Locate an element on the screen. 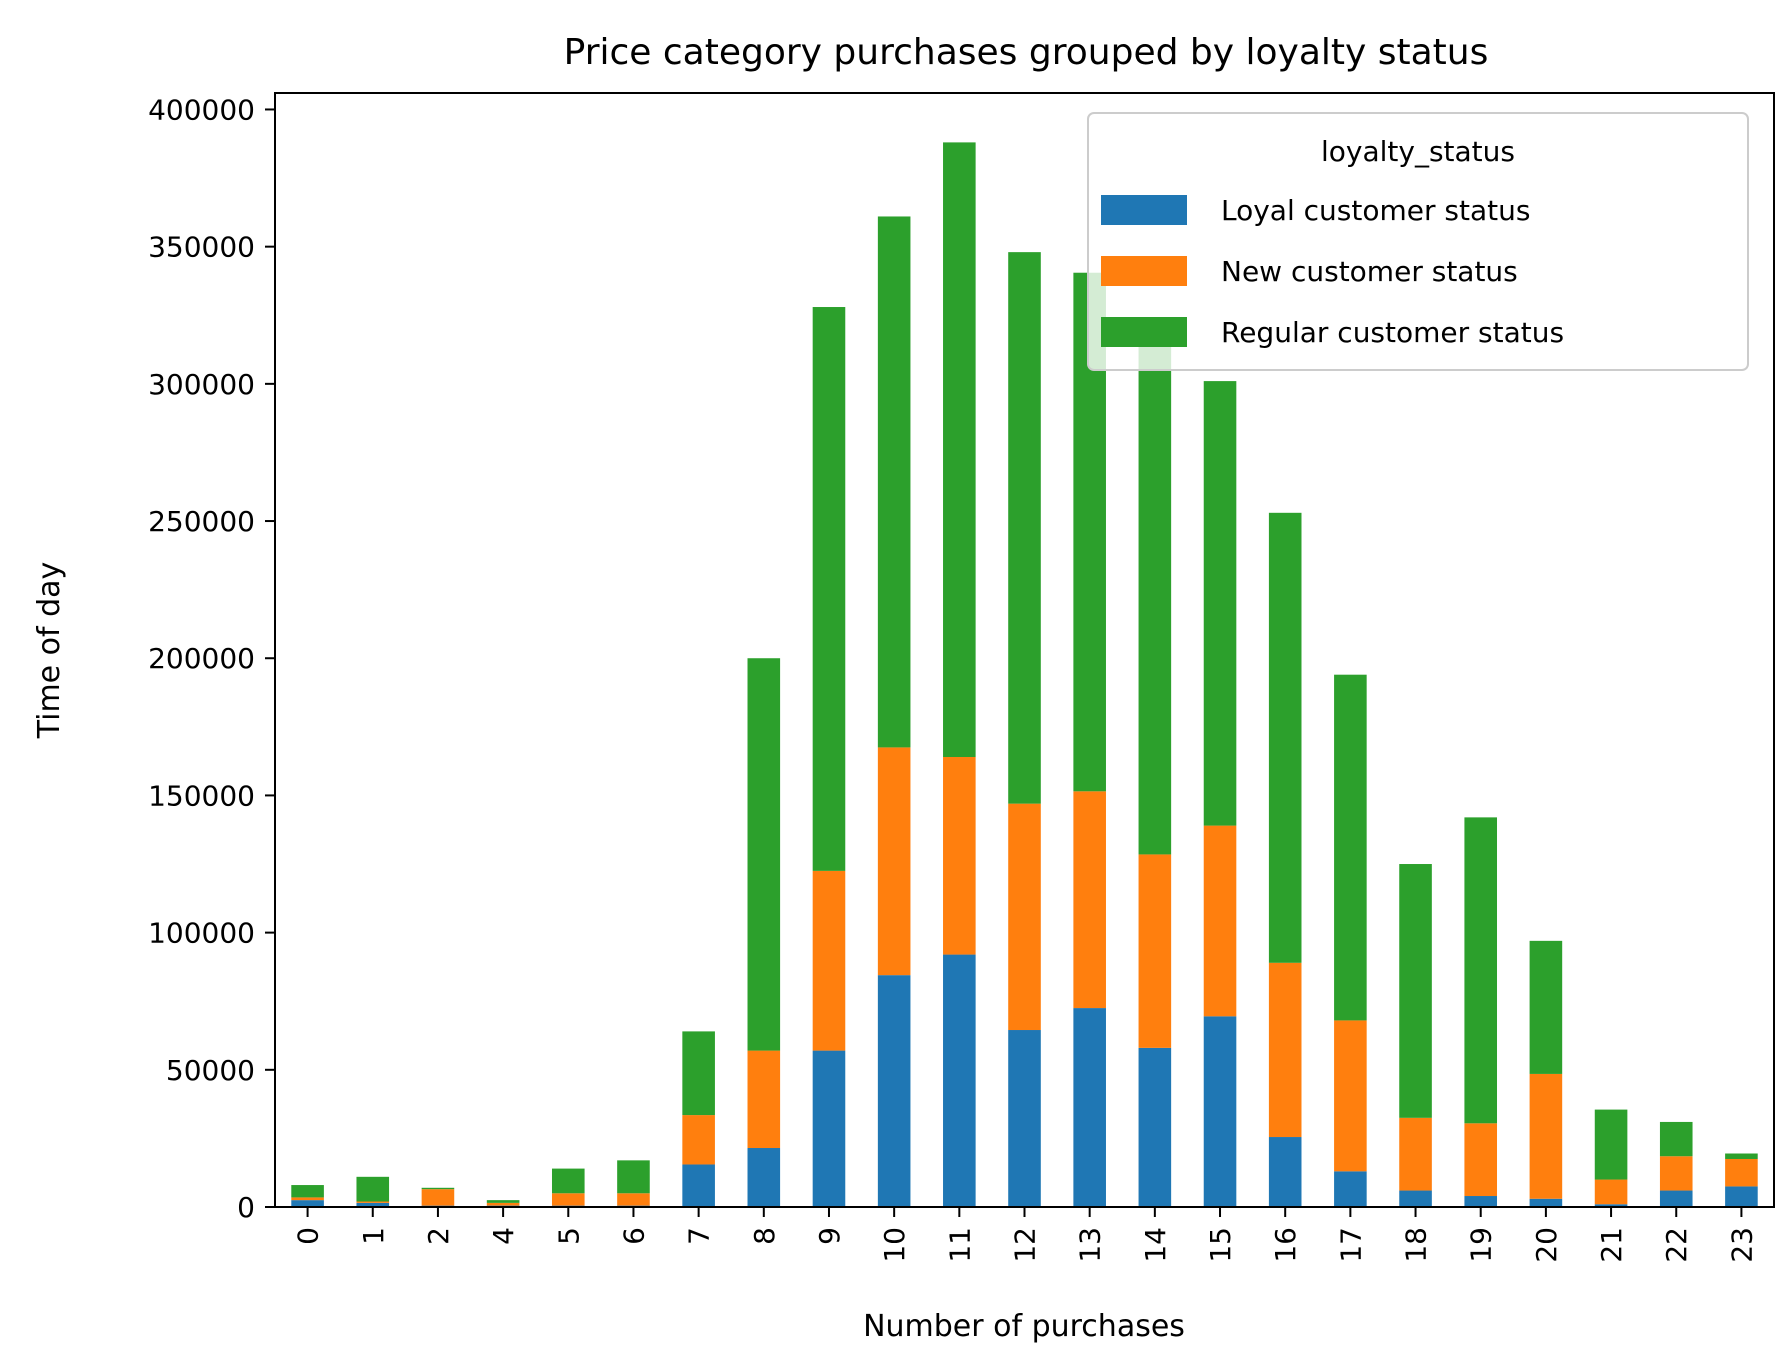  x-tick-label: 1 is located at coordinates (373, 1236).